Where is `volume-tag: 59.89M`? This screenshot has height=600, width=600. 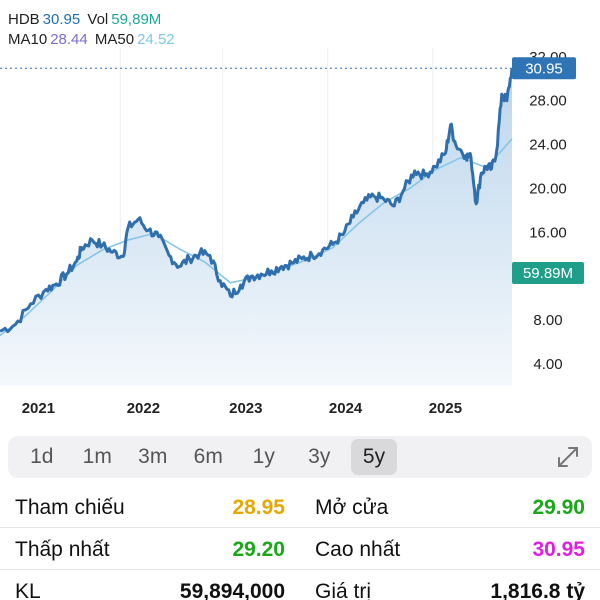 volume-tag: 59.89M is located at coordinates (548, 273).